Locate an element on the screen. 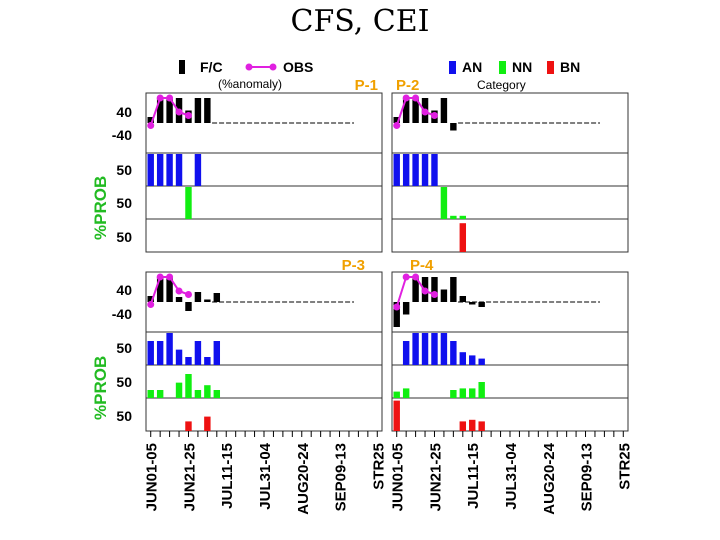 The width and height of the screenshot is (720, 540). legend-an-swatch is located at coordinates (452, 67).